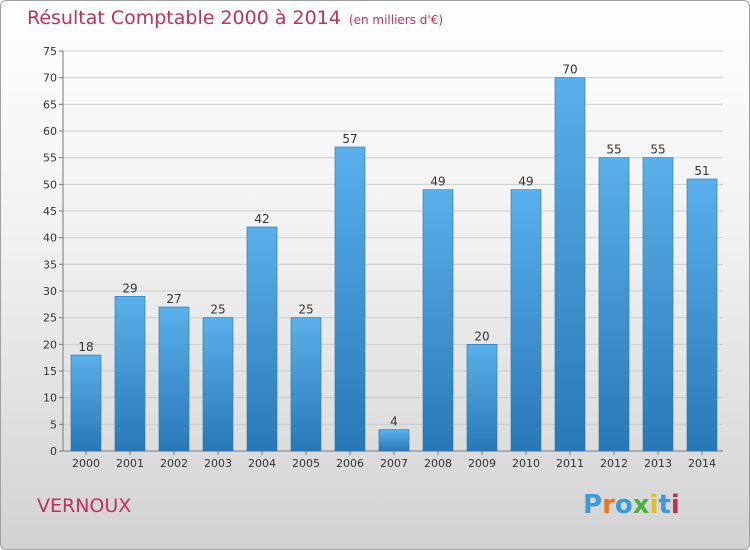  I want to click on place-name: VERNOUX, so click(84, 506).